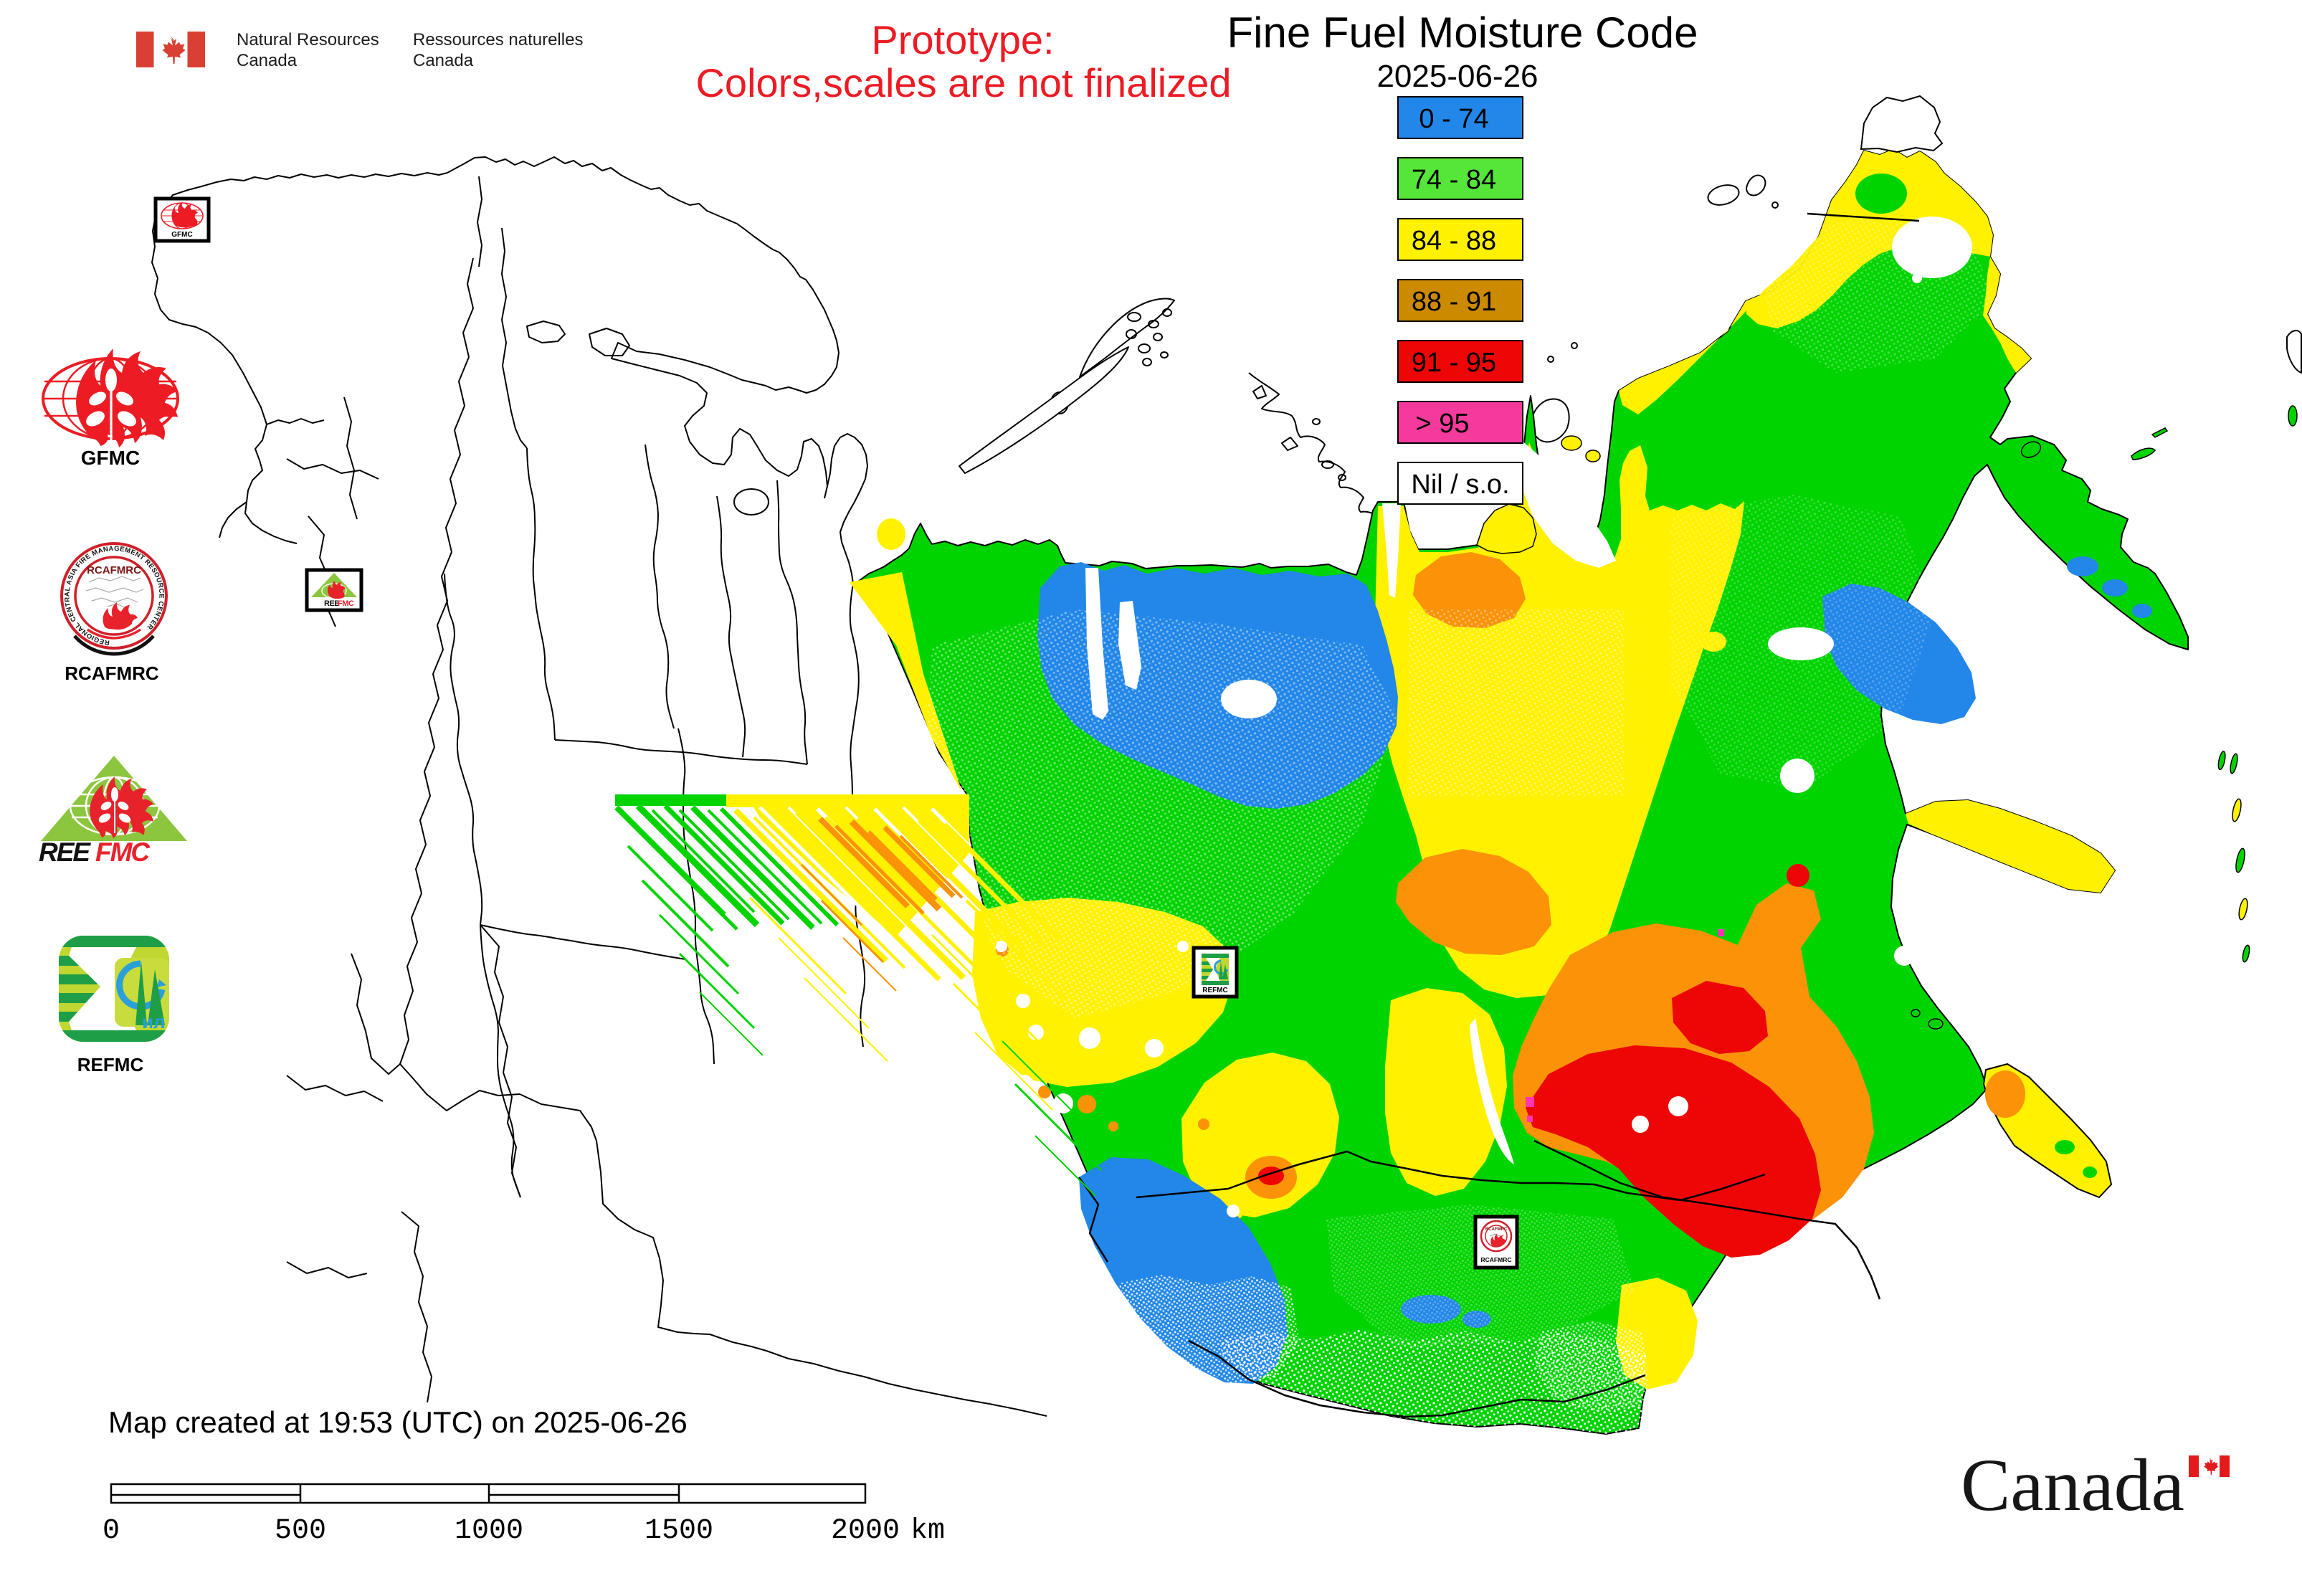 This screenshot has width=2302, height=1596. I want to click on svg-text: Fine Fuel Moisture Code, so click(1462, 33).